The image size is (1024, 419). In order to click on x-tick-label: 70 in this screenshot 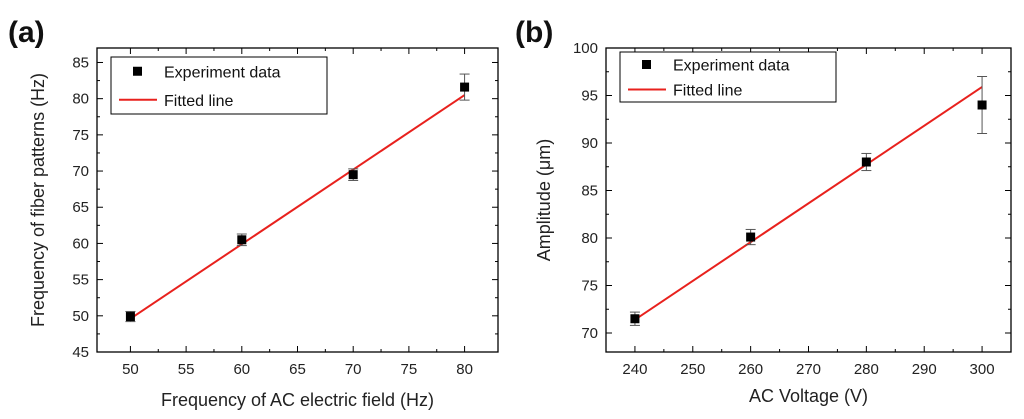, I will do `click(353, 369)`.